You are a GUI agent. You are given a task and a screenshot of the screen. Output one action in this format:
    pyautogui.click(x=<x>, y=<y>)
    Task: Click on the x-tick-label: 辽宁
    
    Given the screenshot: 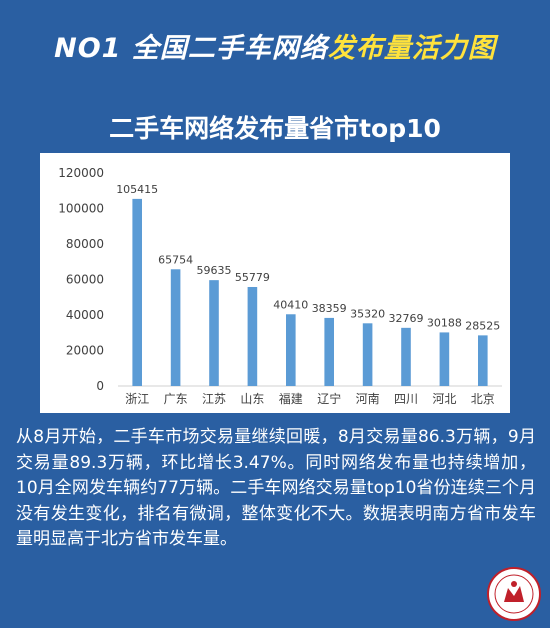 What is the action you would take?
    pyautogui.click(x=329, y=398)
    